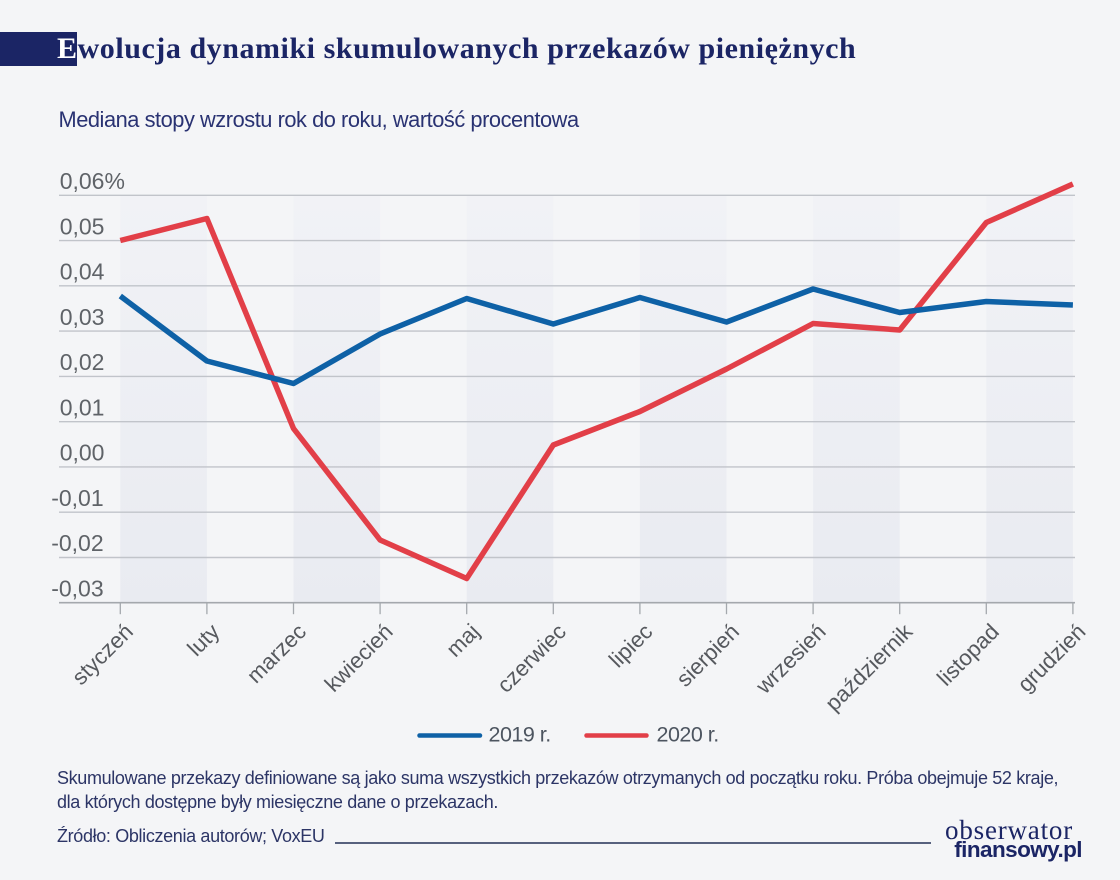  I want to click on svg-text: 0,00, so click(82, 453).